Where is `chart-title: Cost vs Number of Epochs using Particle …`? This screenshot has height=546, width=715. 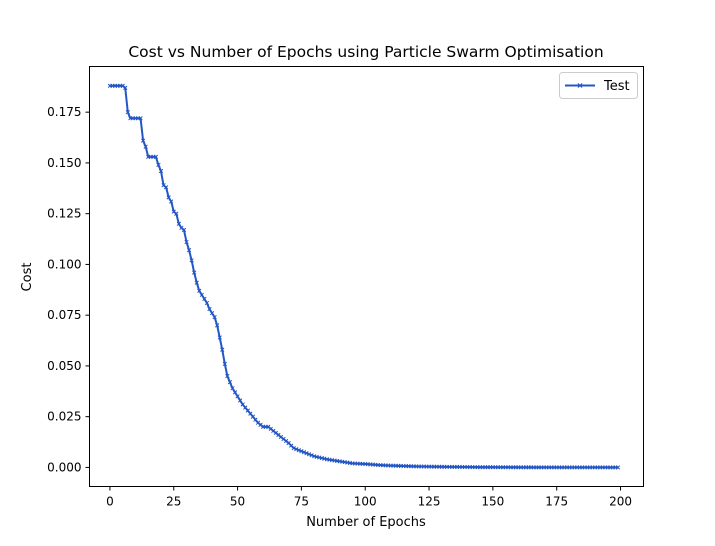 chart-title: Cost vs Number of Epochs using Particle … is located at coordinates (365, 52).